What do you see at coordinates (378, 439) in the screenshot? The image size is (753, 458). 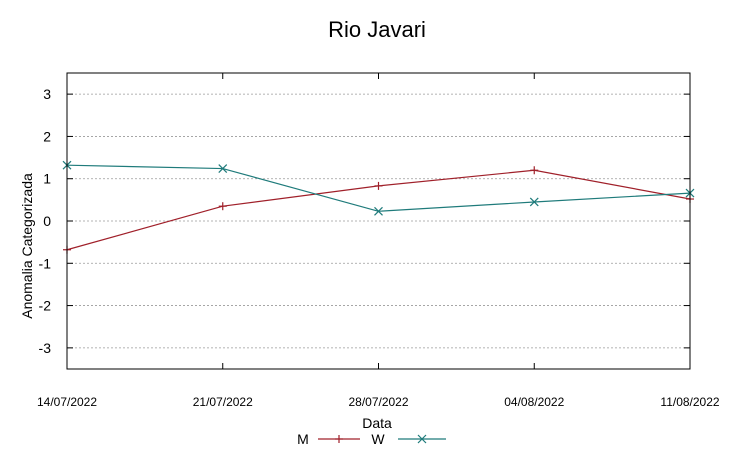 I see `legend-label-w: W` at bounding box center [378, 439].